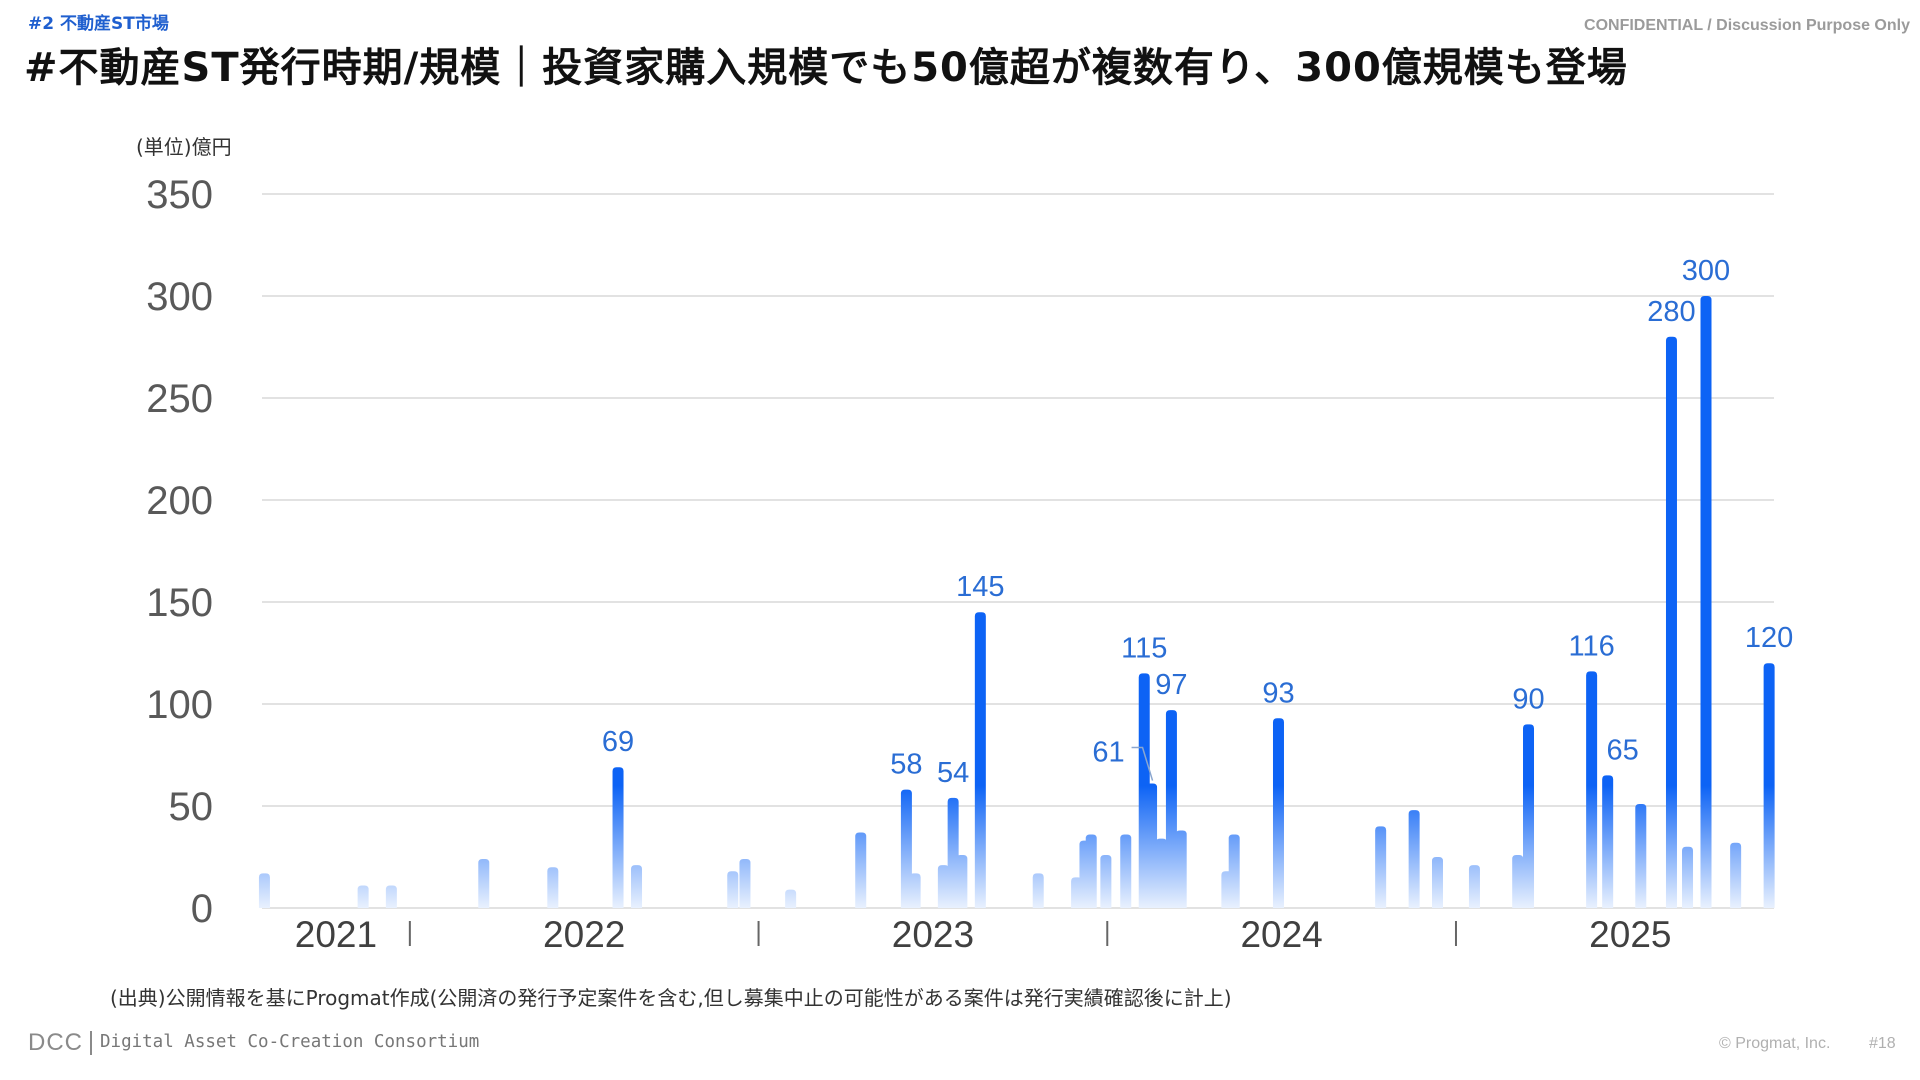  Describe the element at coordinates (618, 742) in the screenshot. I see `data-label: 69` at that location.